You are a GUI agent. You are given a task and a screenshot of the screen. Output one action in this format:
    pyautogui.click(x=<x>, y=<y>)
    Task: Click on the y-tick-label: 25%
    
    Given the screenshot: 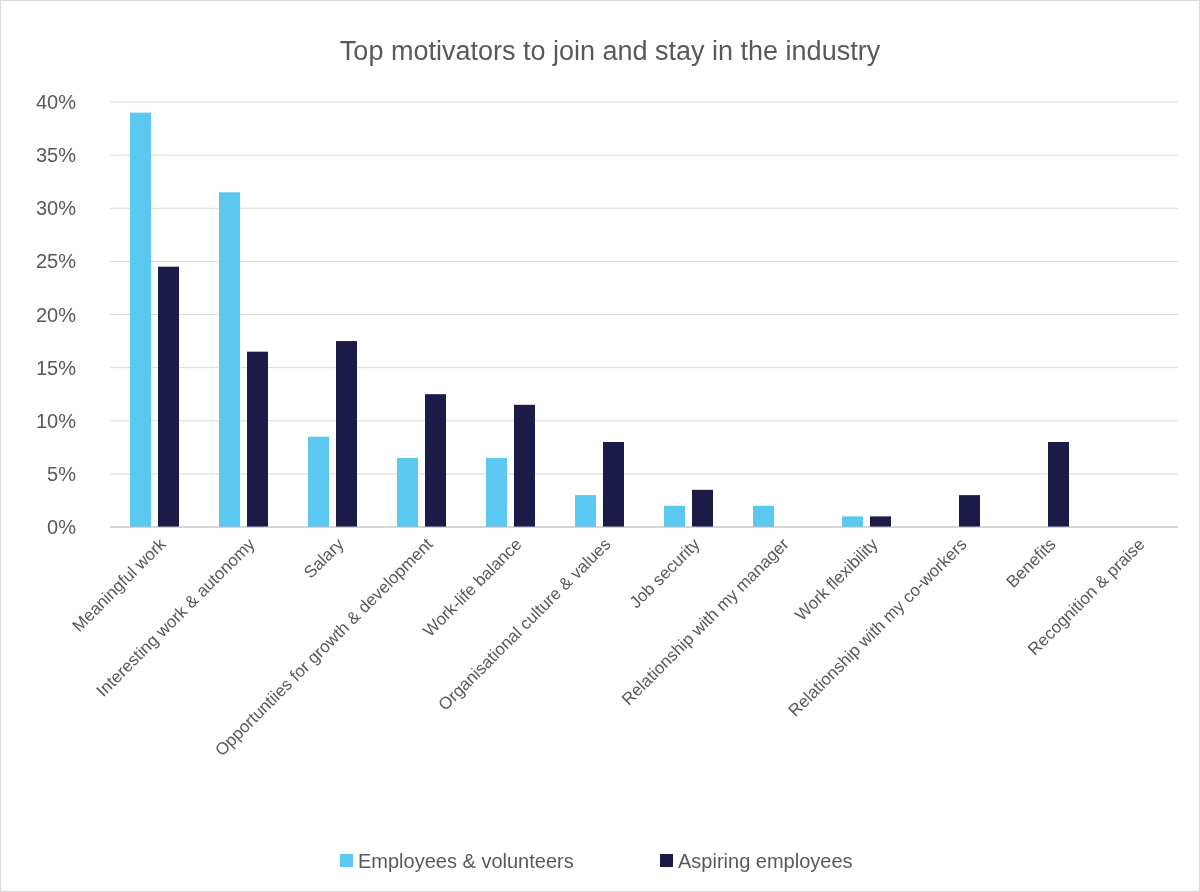 What is the action you would take?
    pyautogui.click(x=56, y=261)
    